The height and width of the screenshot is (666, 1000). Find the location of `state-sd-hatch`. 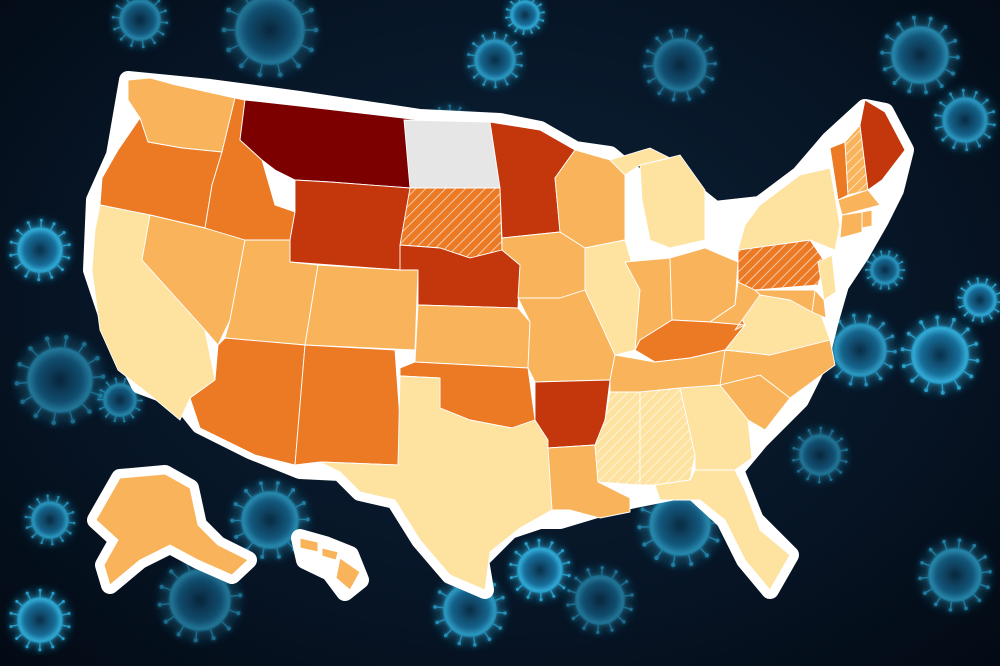

state-sd-hatch is located at coordinates (451, 223).